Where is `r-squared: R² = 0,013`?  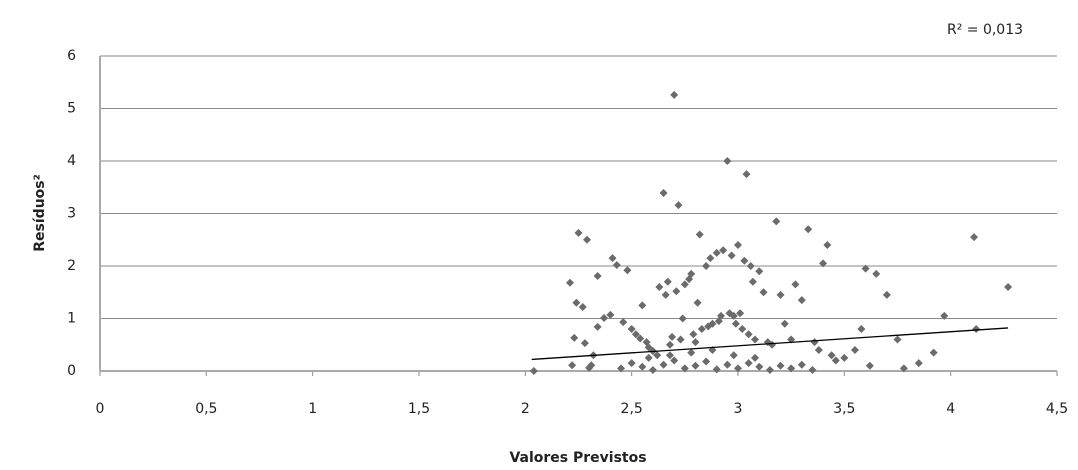 r-squared: R² = 0,013 is located at coordinates (985, 30).